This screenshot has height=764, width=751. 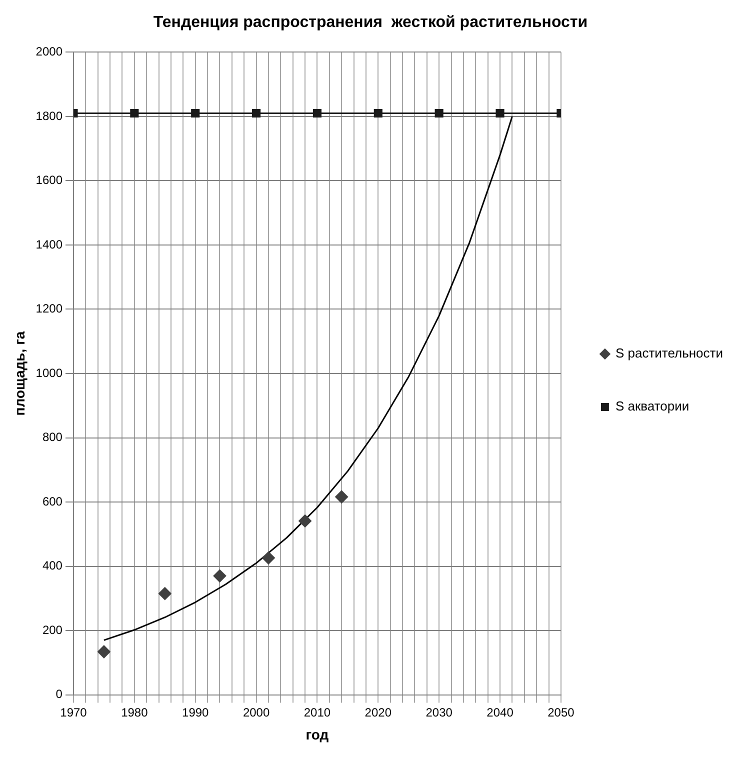 What do you see at coordinates (49, 115) in the screenshot?
I see `y-tick-label: 1800` at bounding box center [49, 115].